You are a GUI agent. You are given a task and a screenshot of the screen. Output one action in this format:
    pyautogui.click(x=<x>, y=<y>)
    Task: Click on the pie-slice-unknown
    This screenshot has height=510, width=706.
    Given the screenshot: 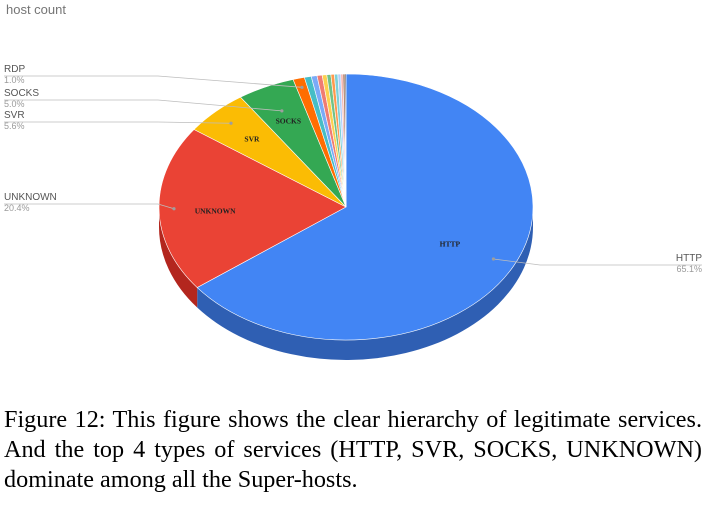 What is the action you would take?
    pyautogui.click(x=252, y=208)
    